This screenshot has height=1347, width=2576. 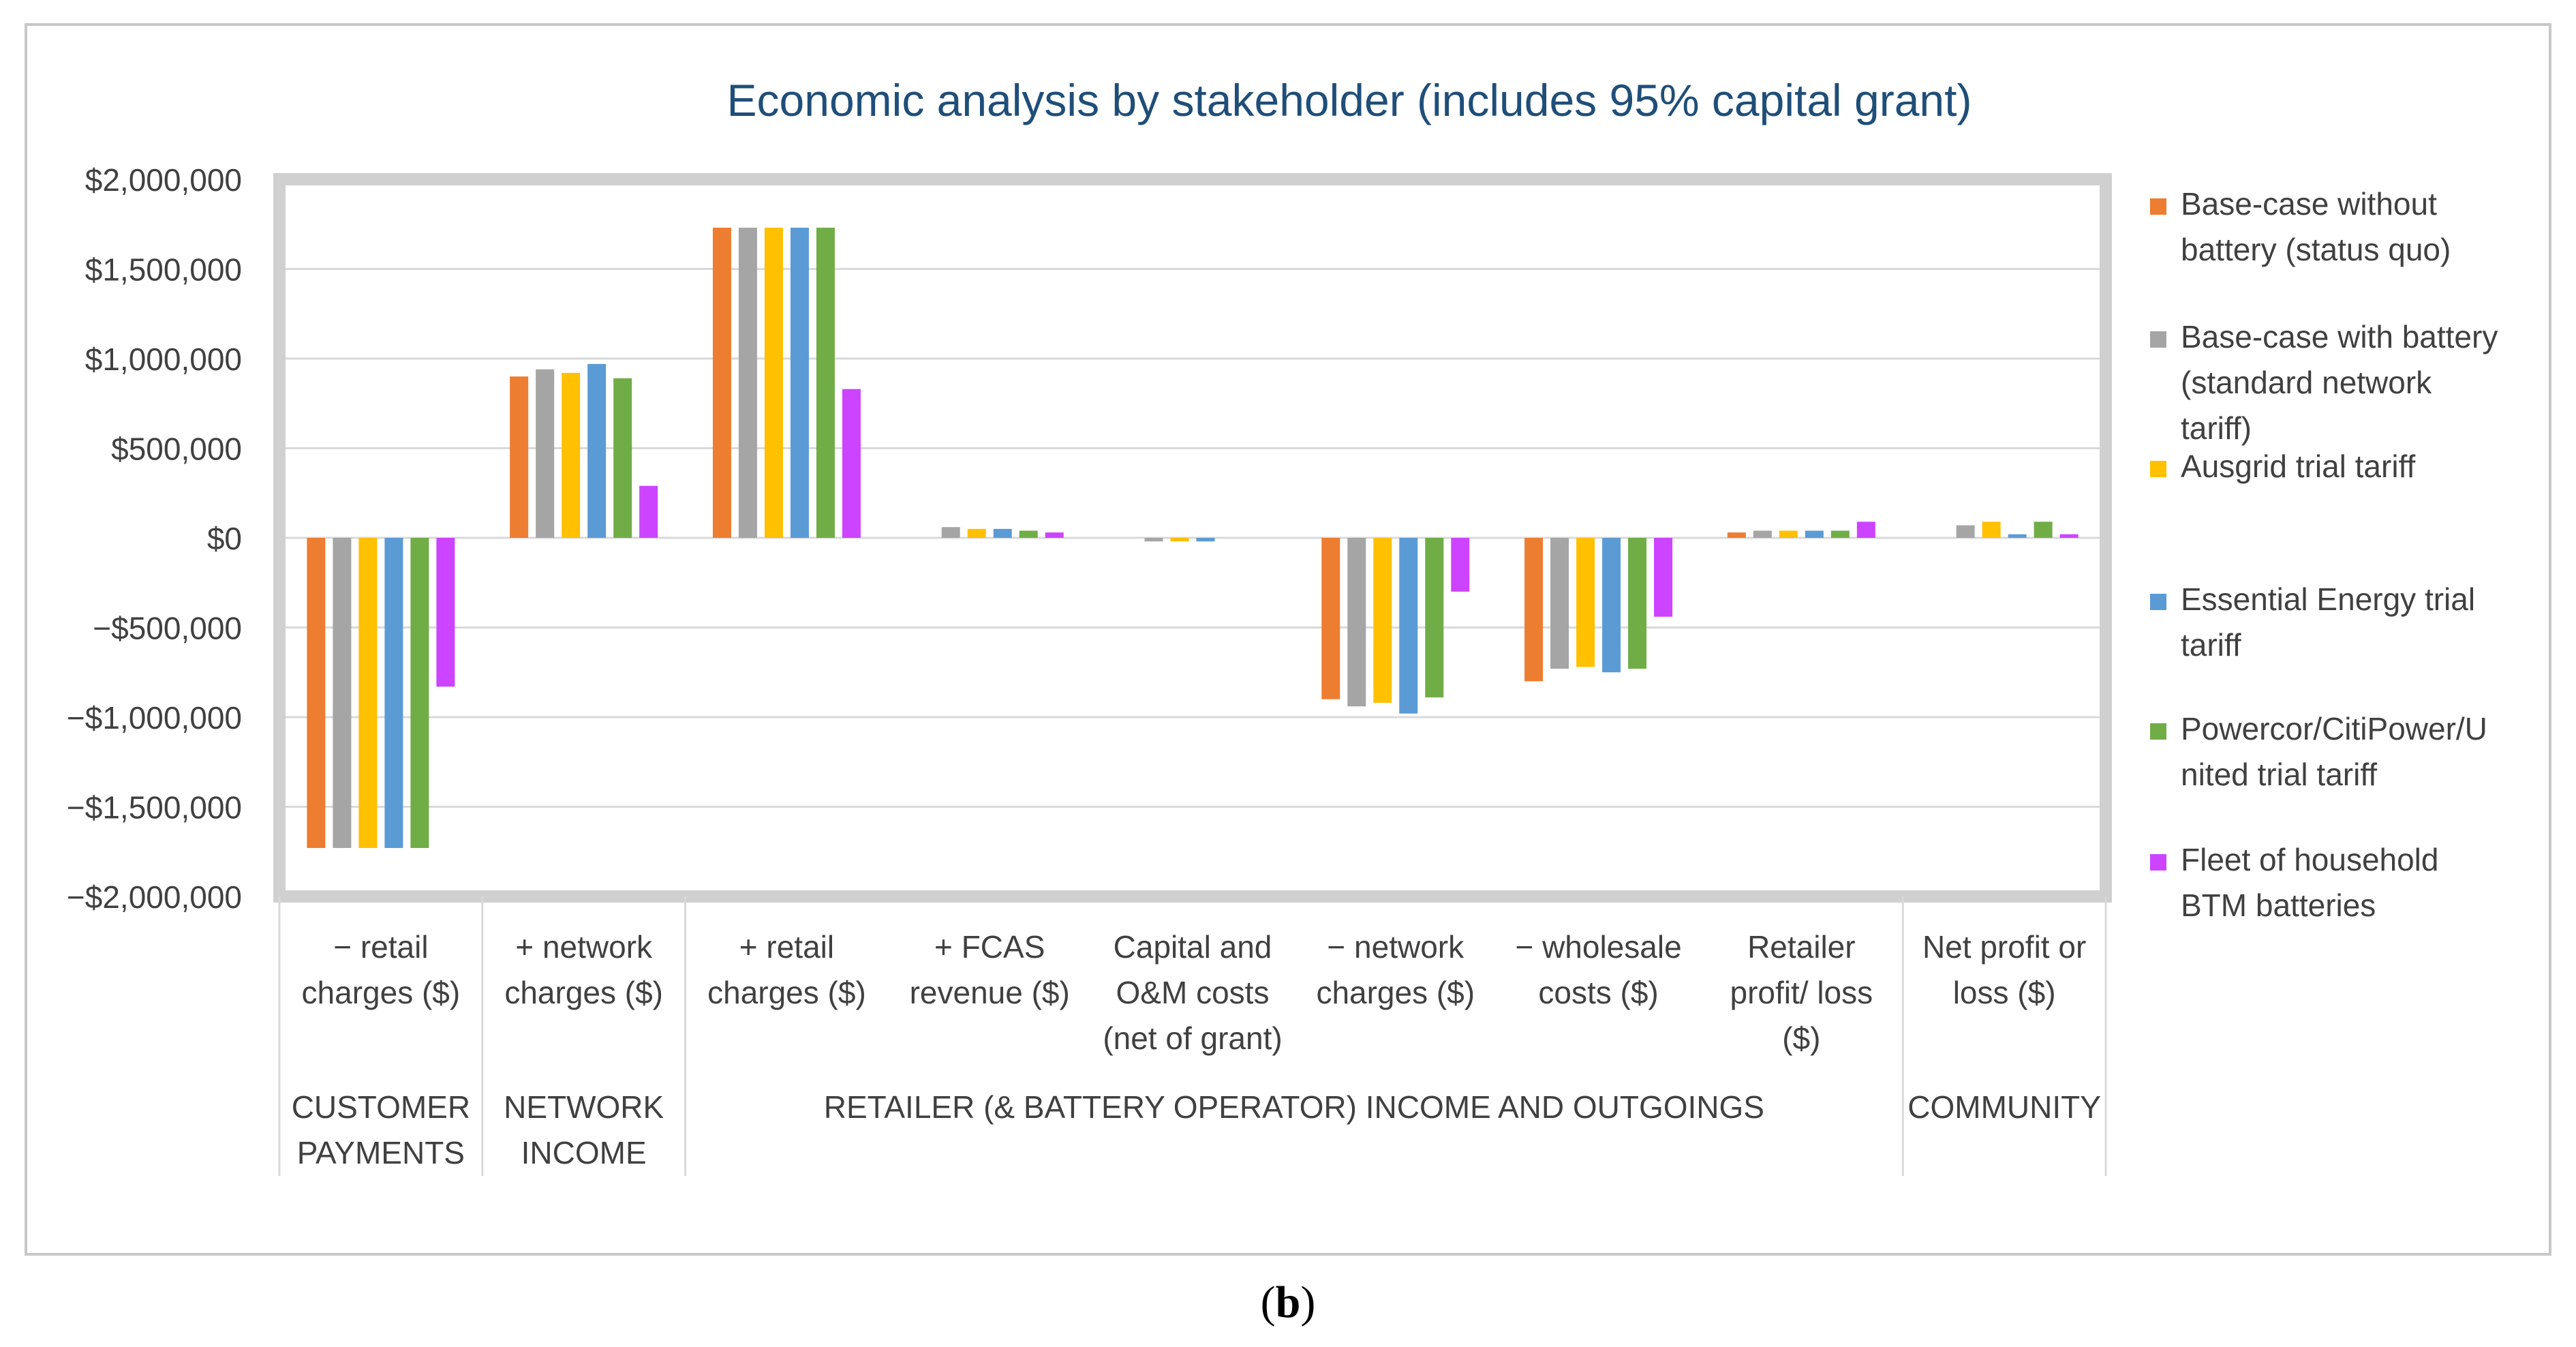 What do you see at coordinates (990, 969) in the screenshot?
I see `x-tick-label: + FCAS revenue ($)` at bounding box center [990, 969].